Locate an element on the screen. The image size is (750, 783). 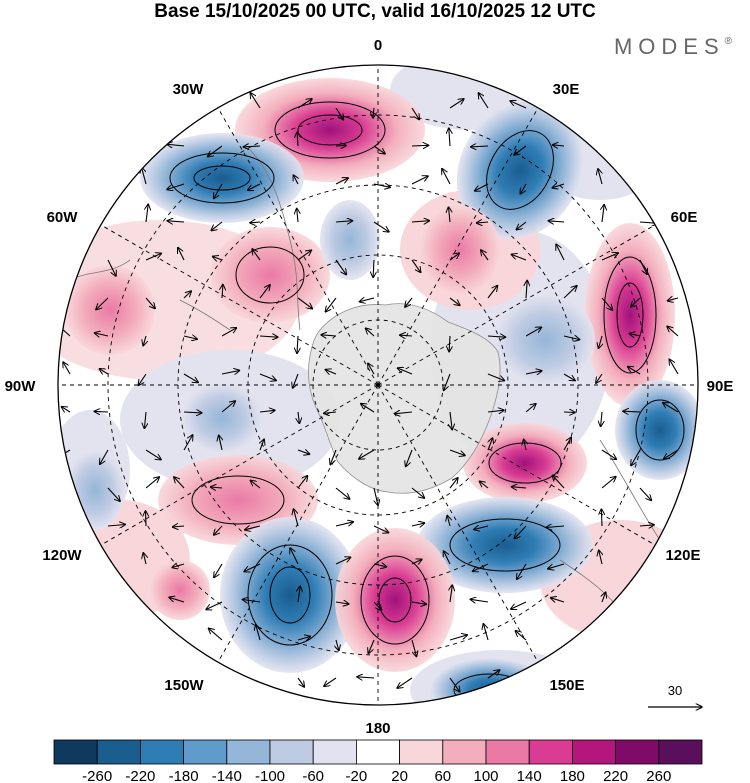
colorbar-tick-label: -60 is located at coordinates (313, 775).